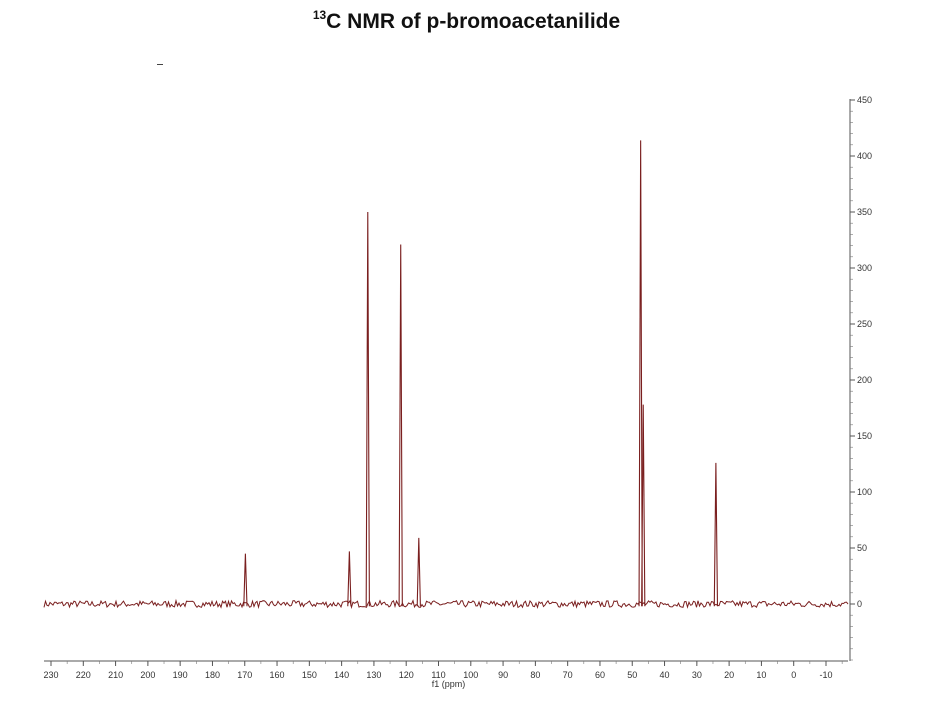 This screenshot has width=933, height=716. I want to click on title-text: C NMR of p-bromoacetanilide, so click(473, 21).